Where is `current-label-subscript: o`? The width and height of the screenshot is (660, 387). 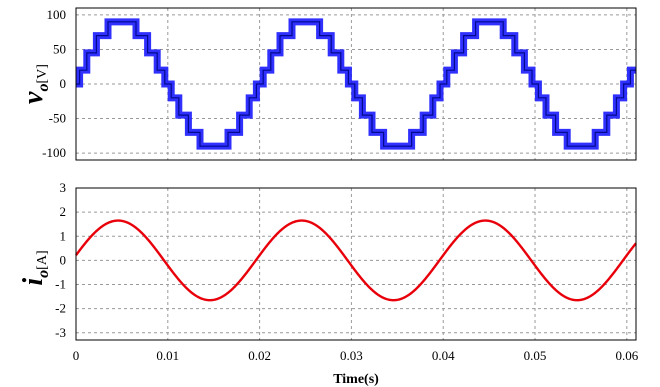
current-label-subscript: o is located at coordinates (43, 274).